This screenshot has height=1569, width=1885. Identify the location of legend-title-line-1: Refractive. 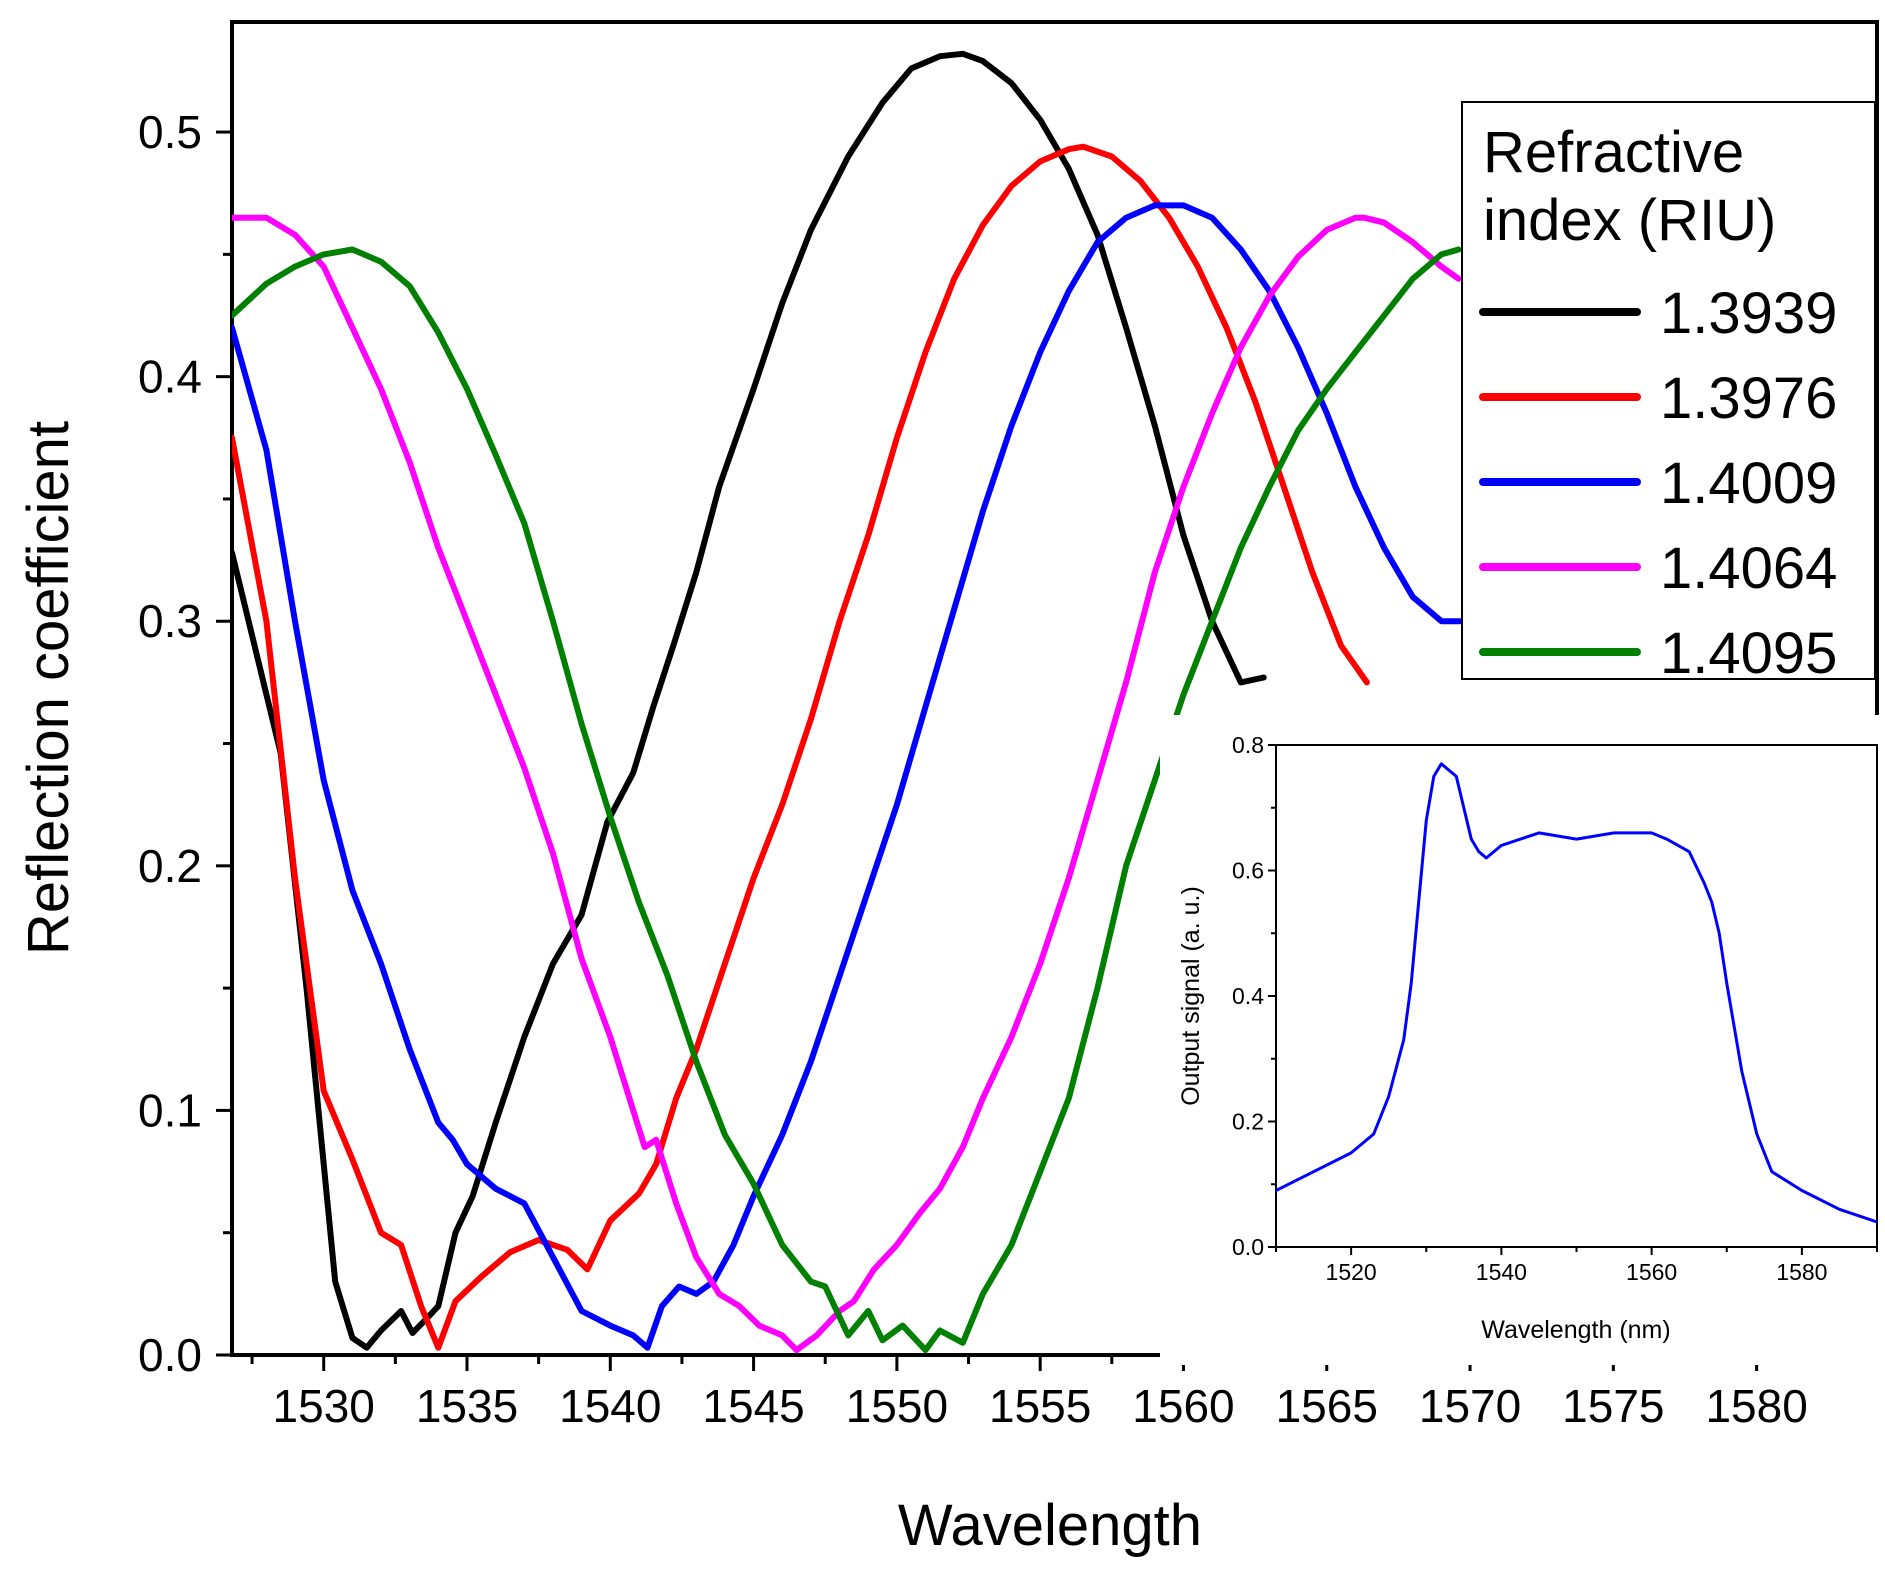
(1613, 152).